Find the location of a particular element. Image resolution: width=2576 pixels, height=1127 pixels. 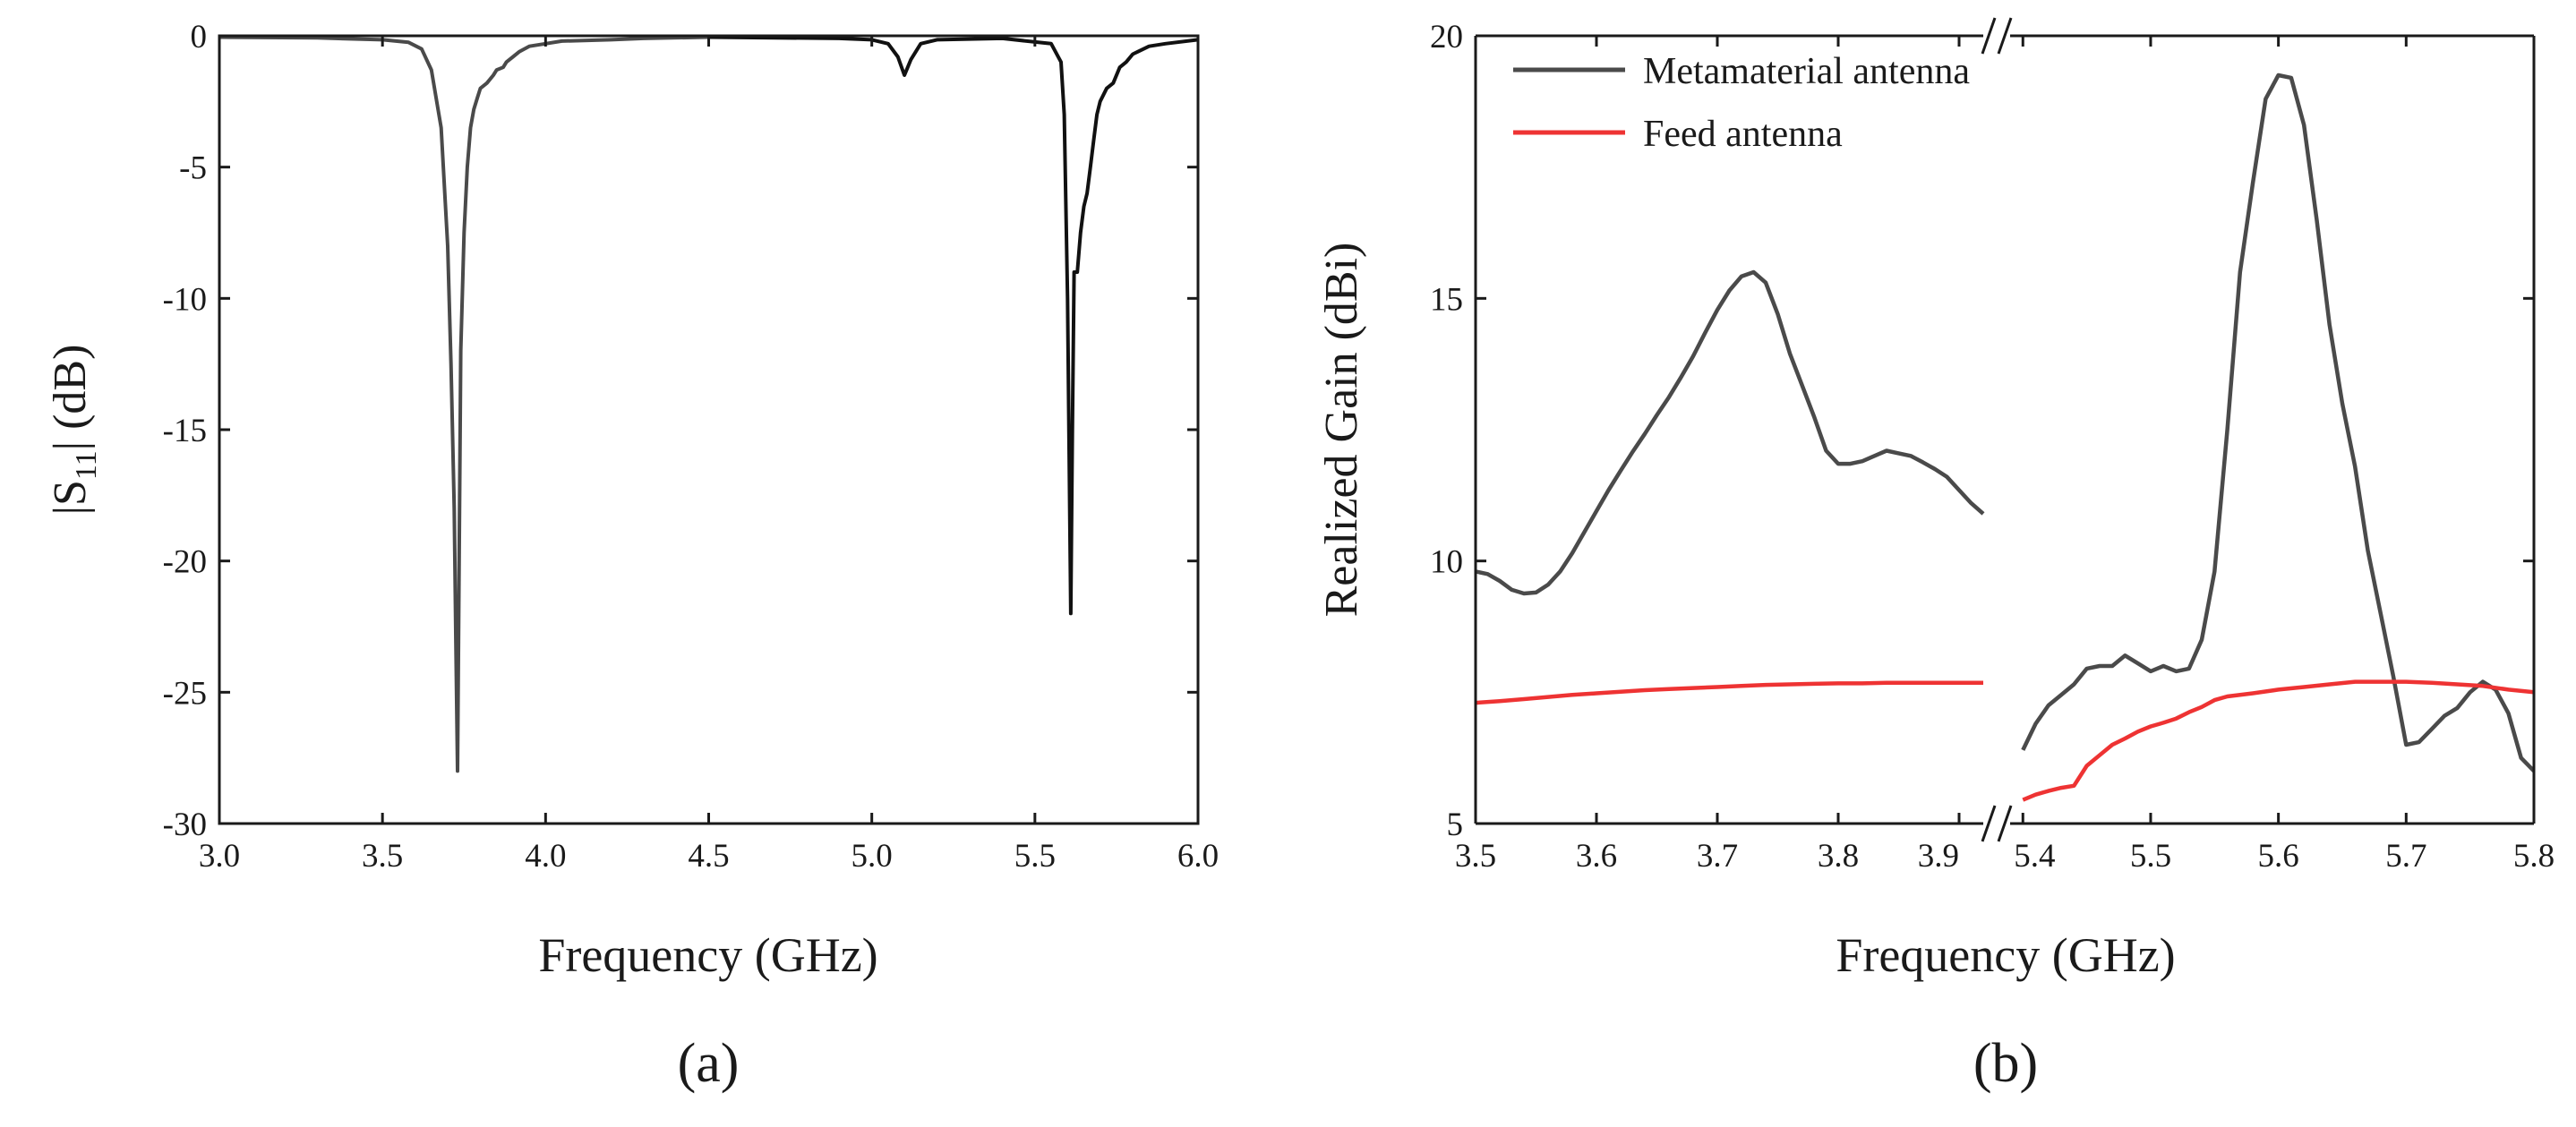

panel-b-x-axis-label: Frequency (GHz) is located at coordinates (2006, 955).